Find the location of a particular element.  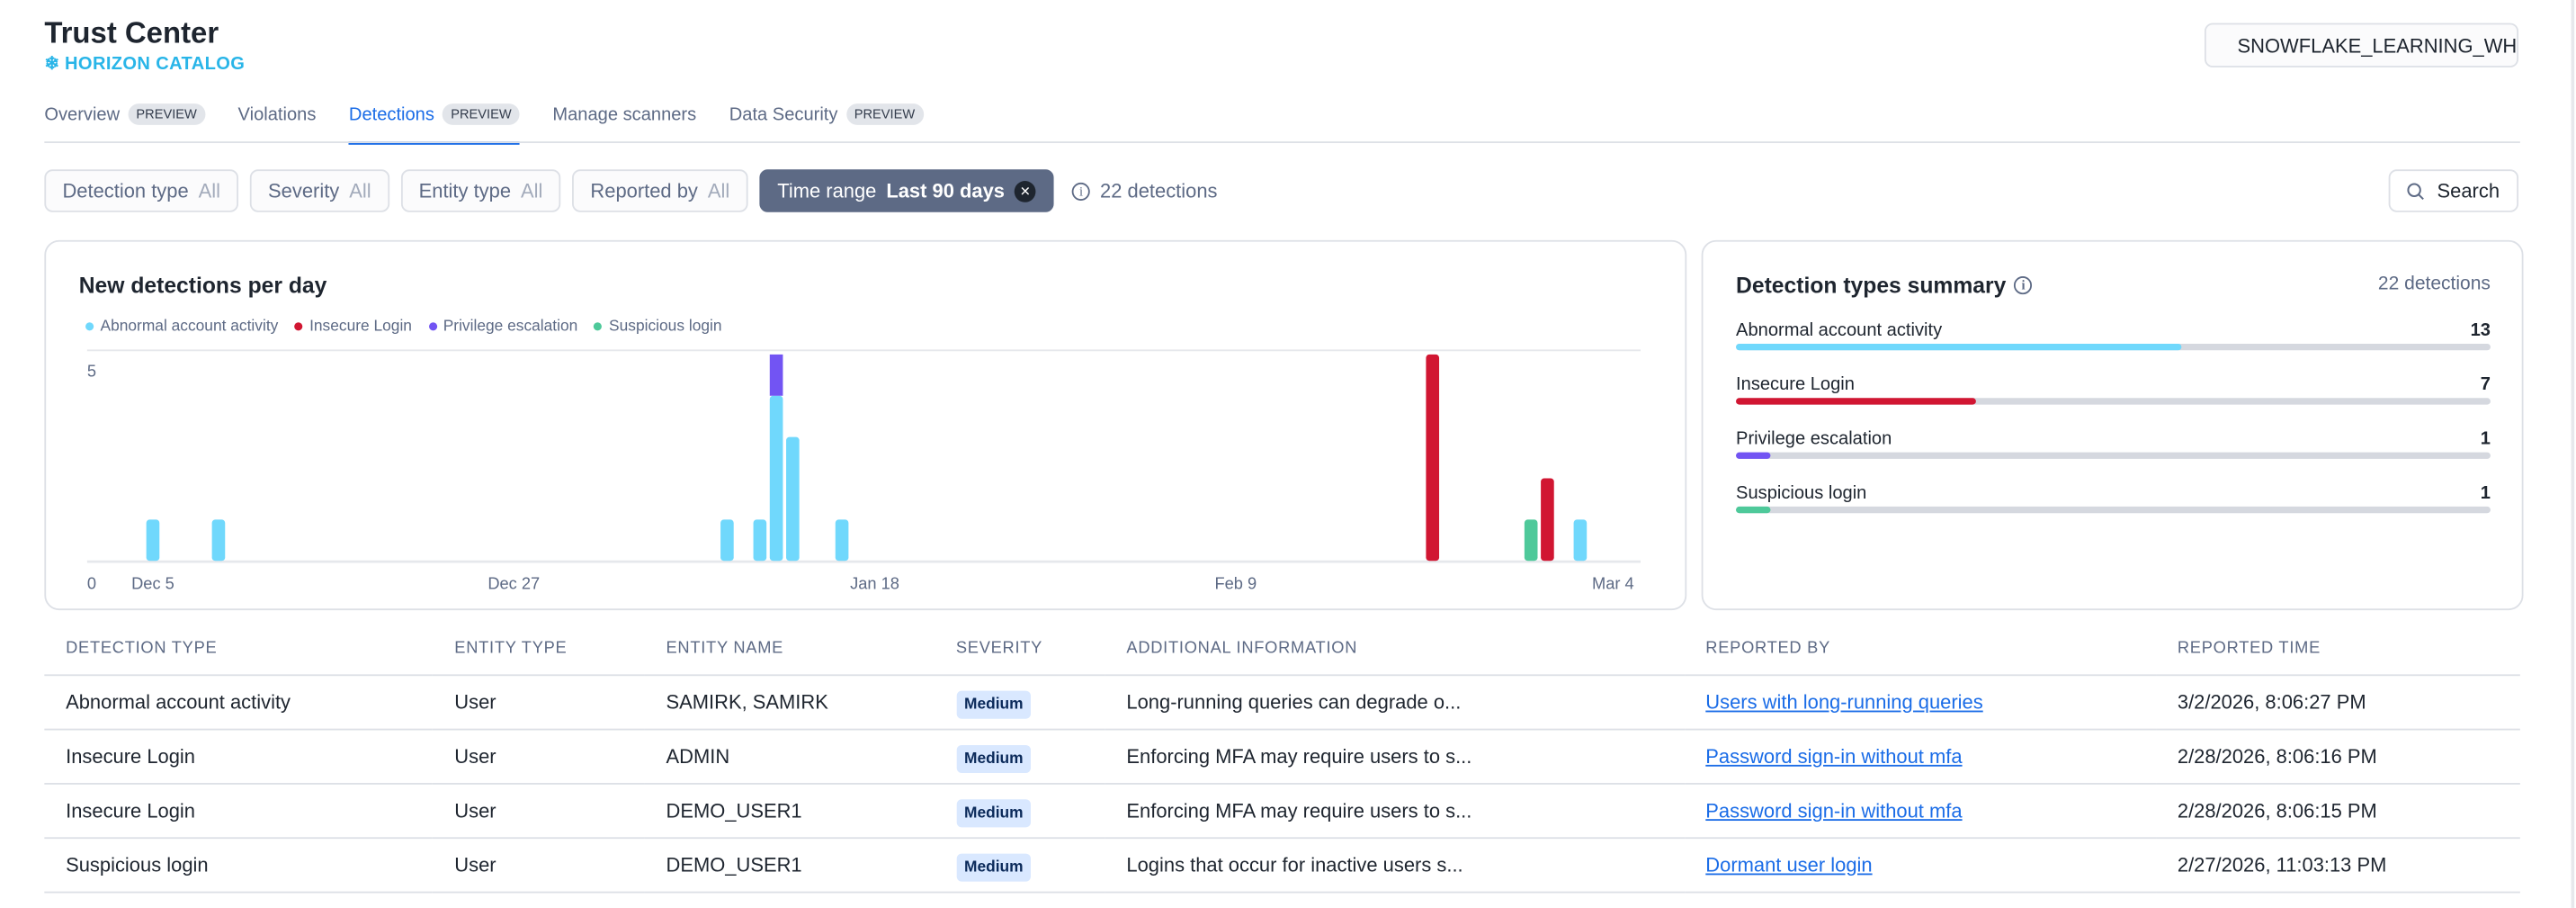

filter-label: Detection type is located at coordinates (125, 190).